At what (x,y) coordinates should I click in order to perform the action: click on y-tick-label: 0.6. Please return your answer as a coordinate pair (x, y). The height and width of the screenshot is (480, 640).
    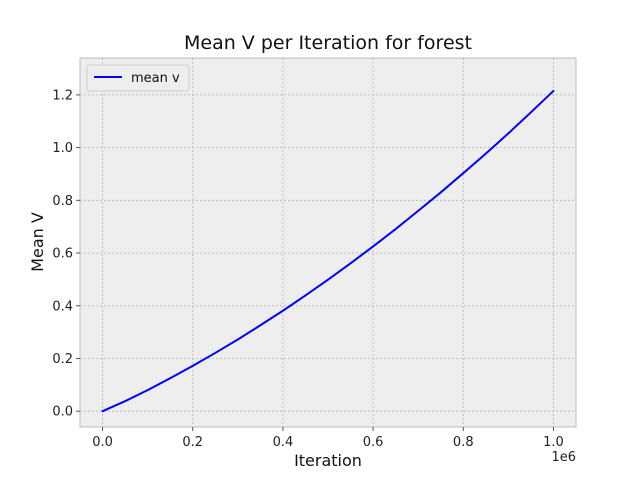
    Looking at the image, I should click on (62, 254).